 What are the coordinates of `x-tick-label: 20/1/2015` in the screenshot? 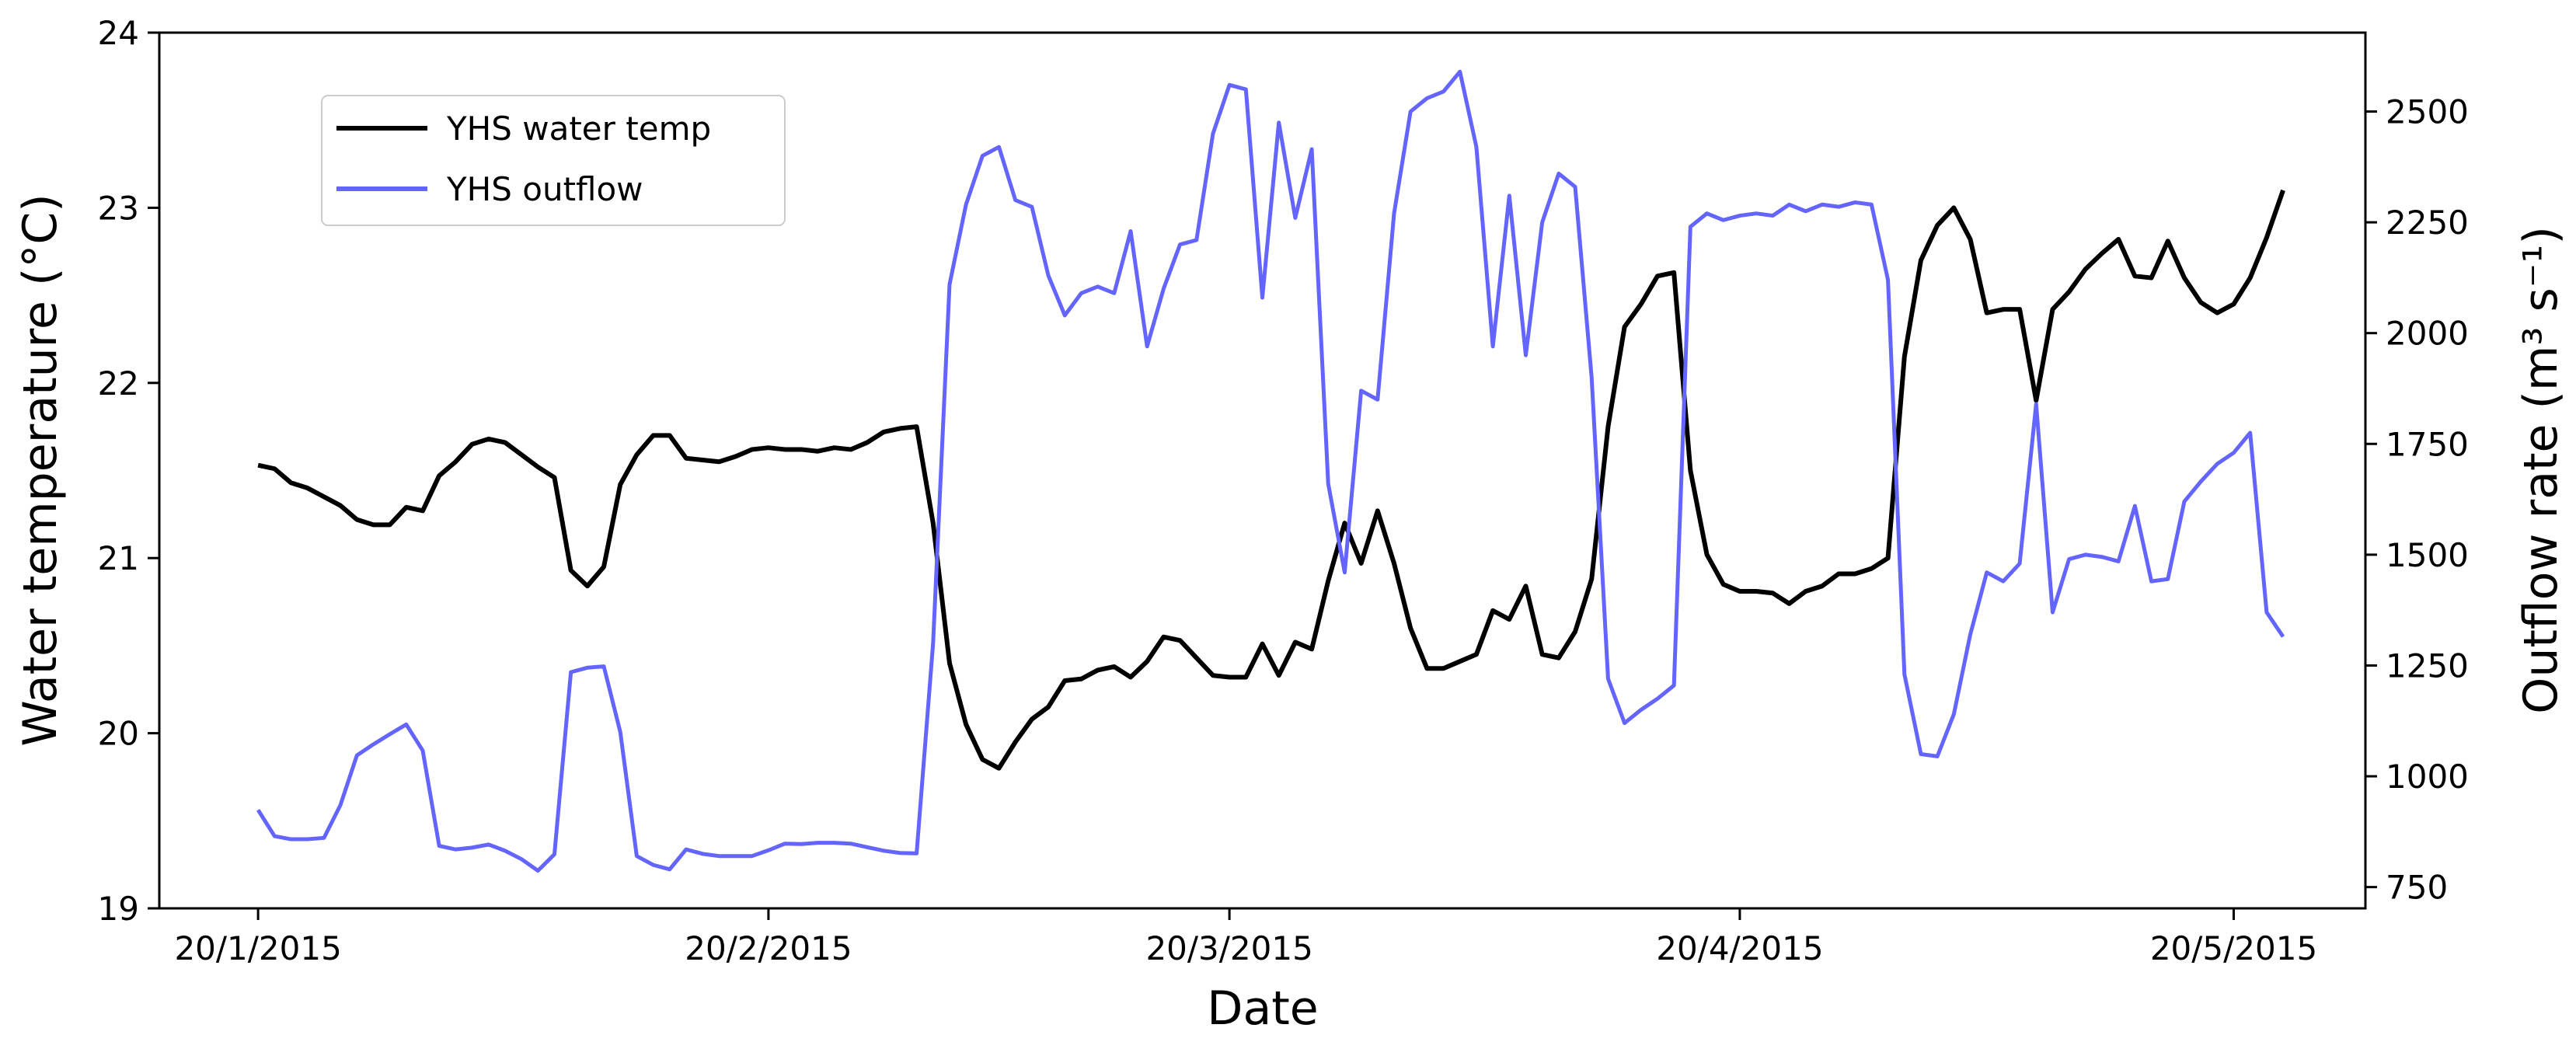 It's located at (257, 948).